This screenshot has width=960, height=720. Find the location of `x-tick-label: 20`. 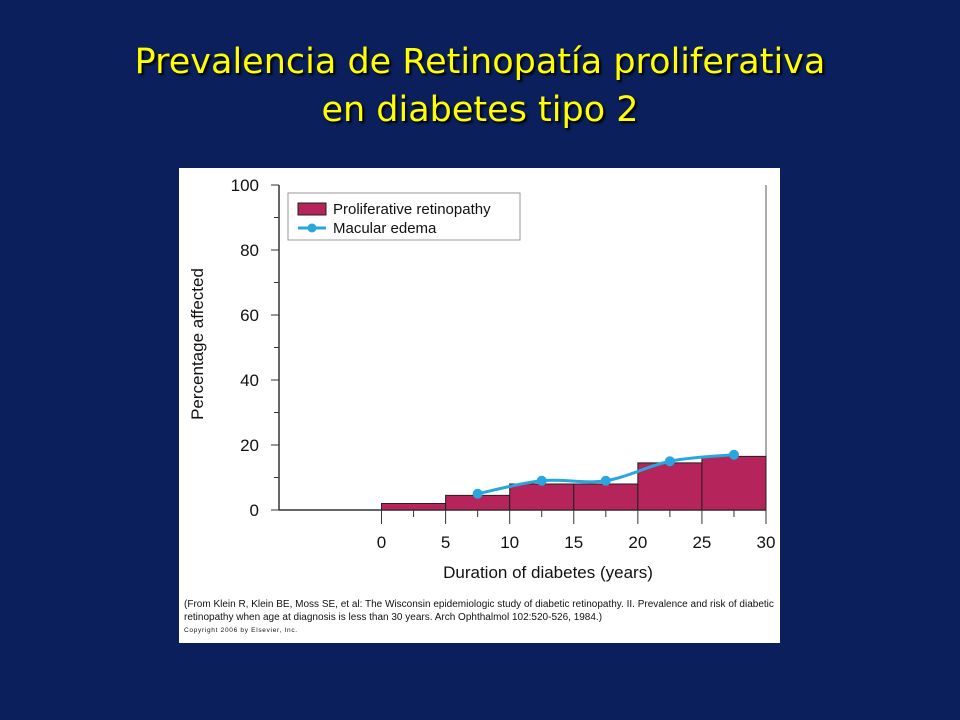

x-tick-label: 20 is located at coordinates (637, 542).